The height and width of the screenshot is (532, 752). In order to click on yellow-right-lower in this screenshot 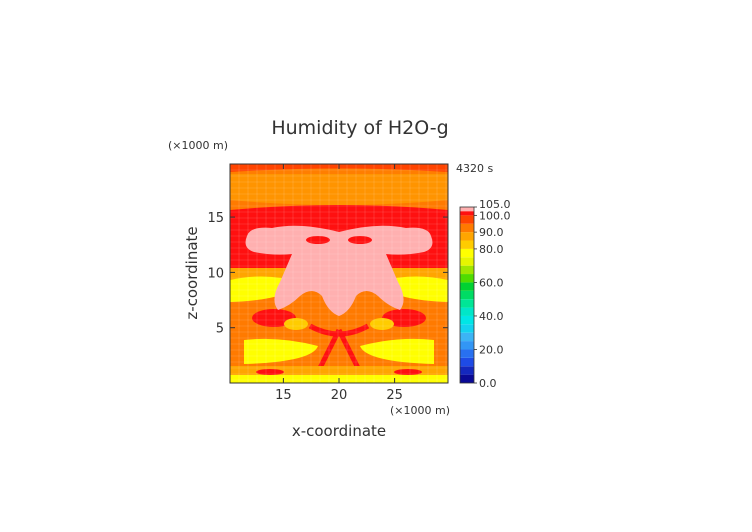, I will do `click(397, 351)`.